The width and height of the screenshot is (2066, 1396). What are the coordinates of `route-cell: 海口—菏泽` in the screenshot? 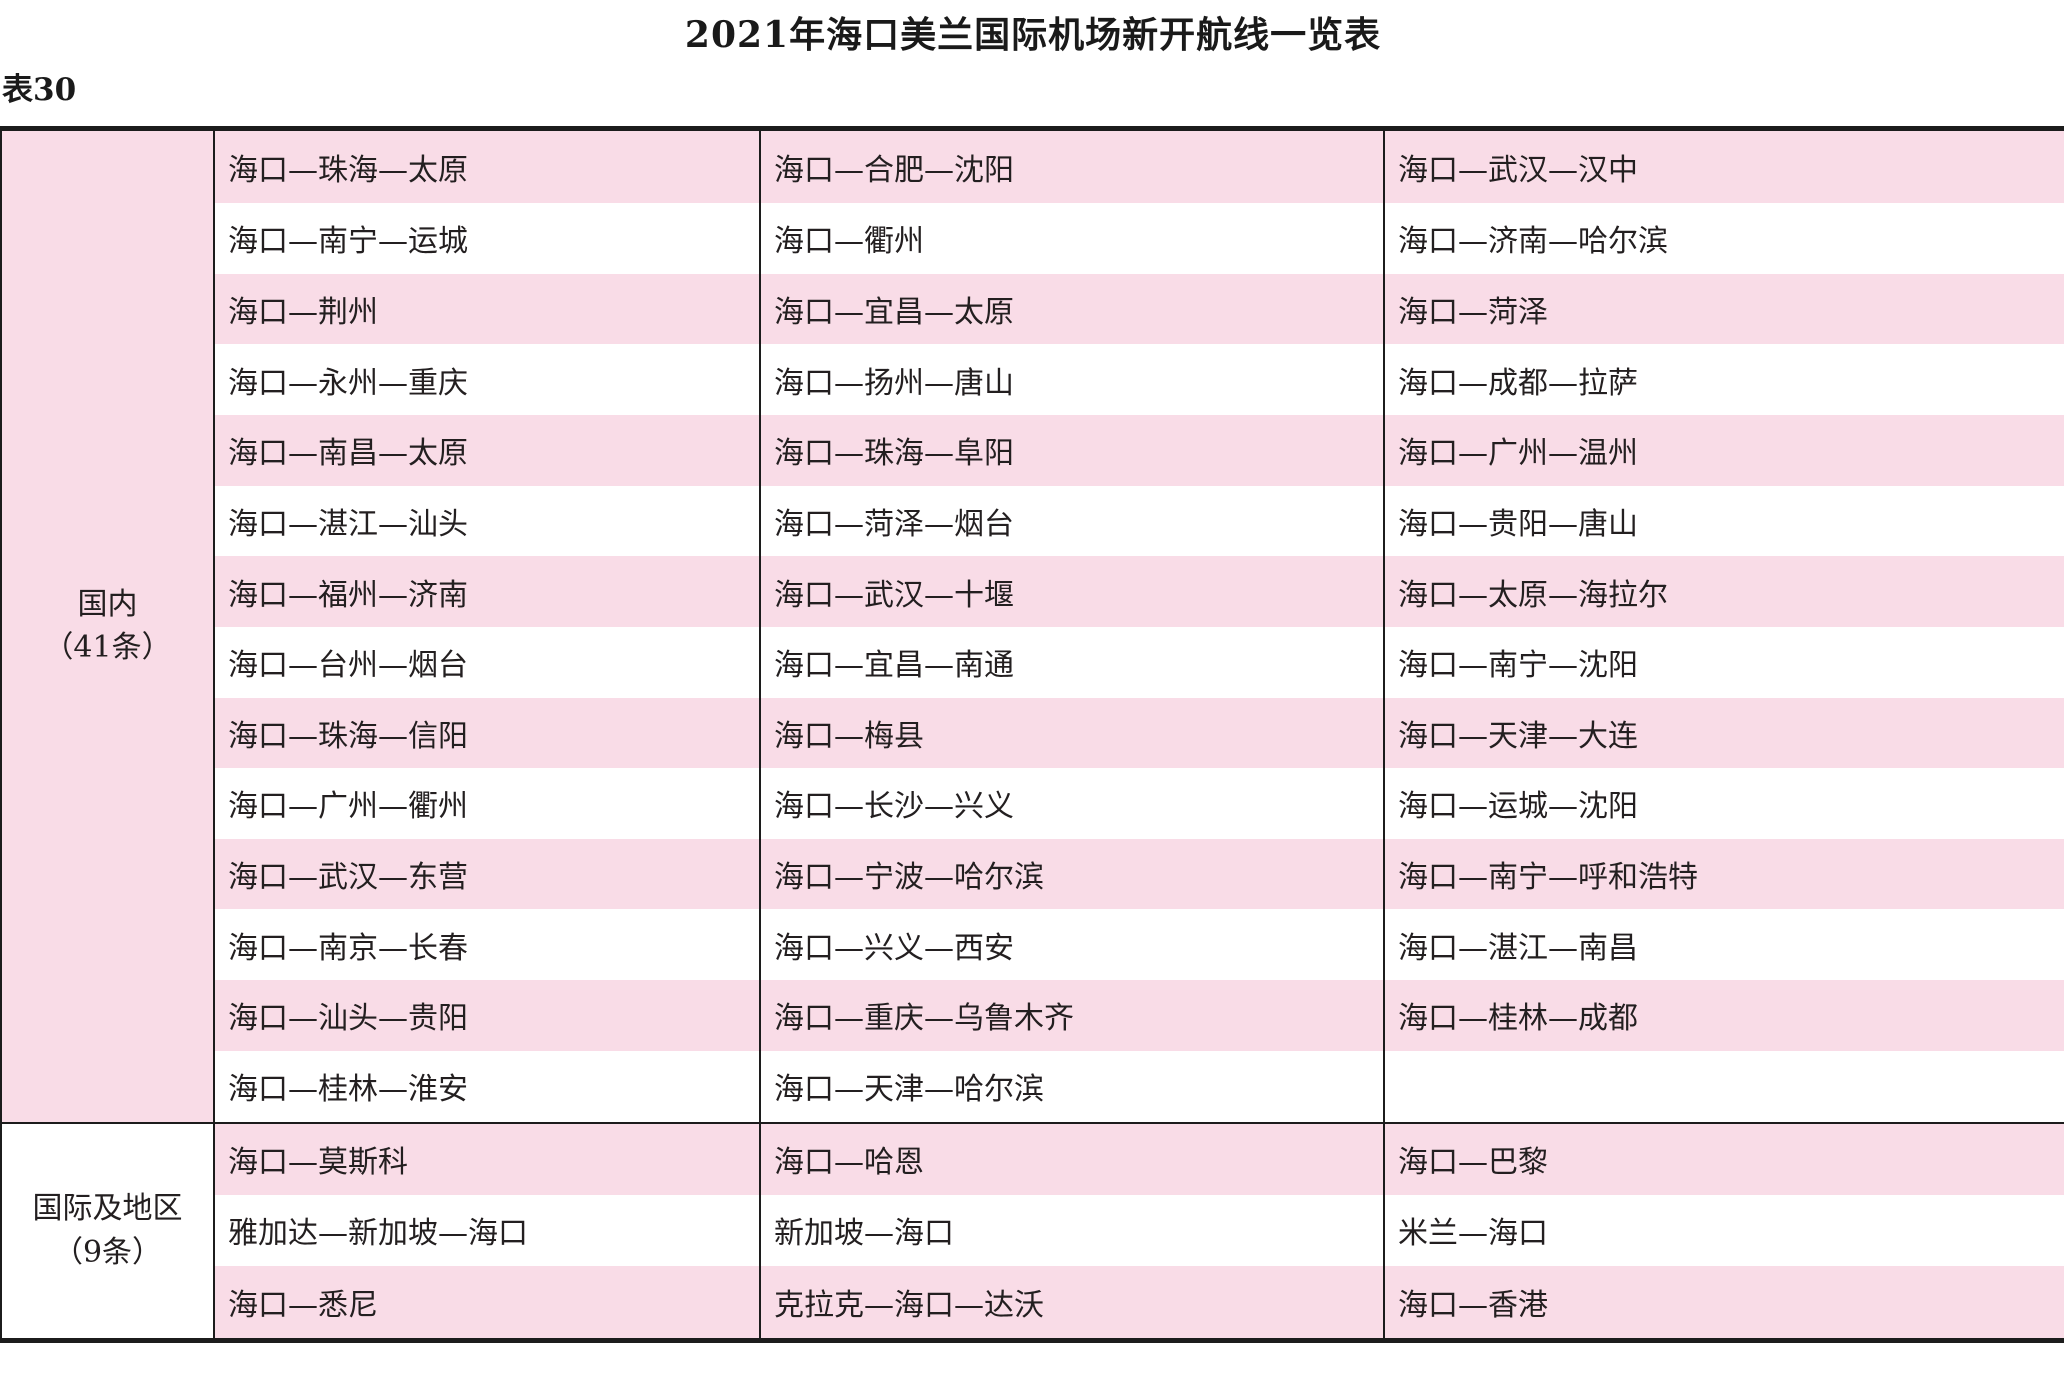 It's located at (1724, 309).